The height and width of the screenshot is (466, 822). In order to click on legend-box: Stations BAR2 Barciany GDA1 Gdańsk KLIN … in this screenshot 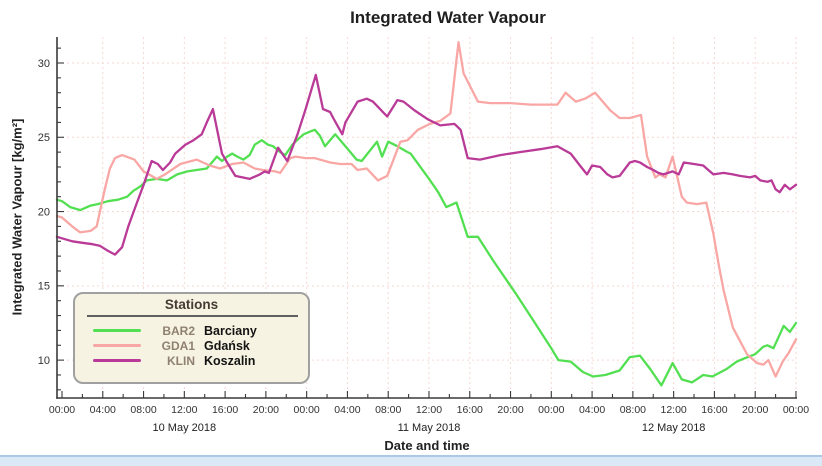, I will do `click(191, 338)`.